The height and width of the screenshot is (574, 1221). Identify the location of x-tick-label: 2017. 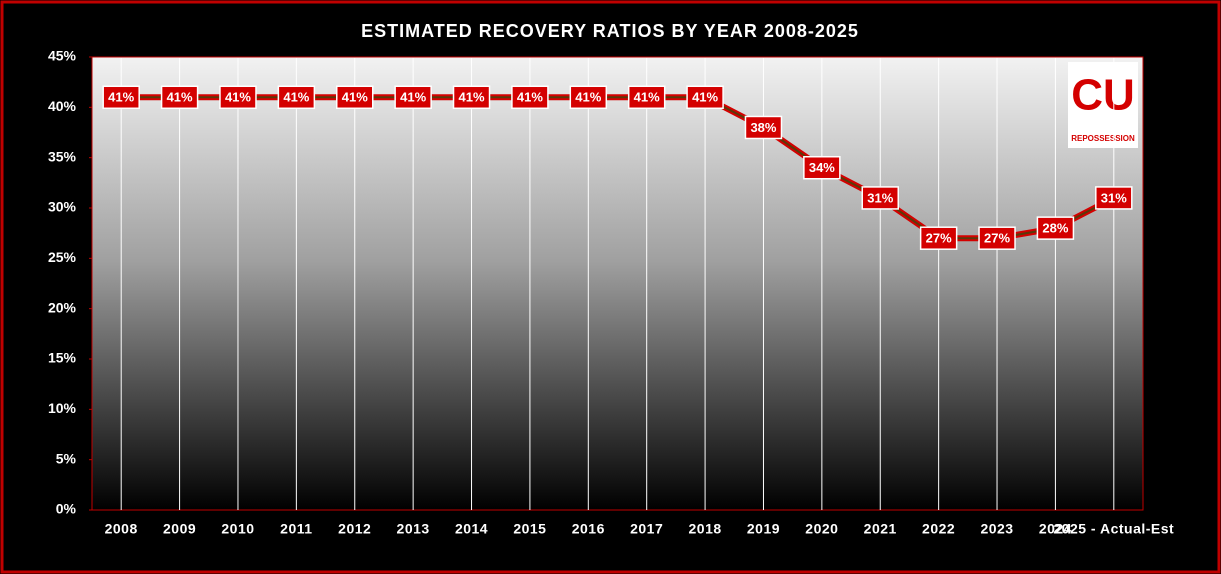
(646, 529).